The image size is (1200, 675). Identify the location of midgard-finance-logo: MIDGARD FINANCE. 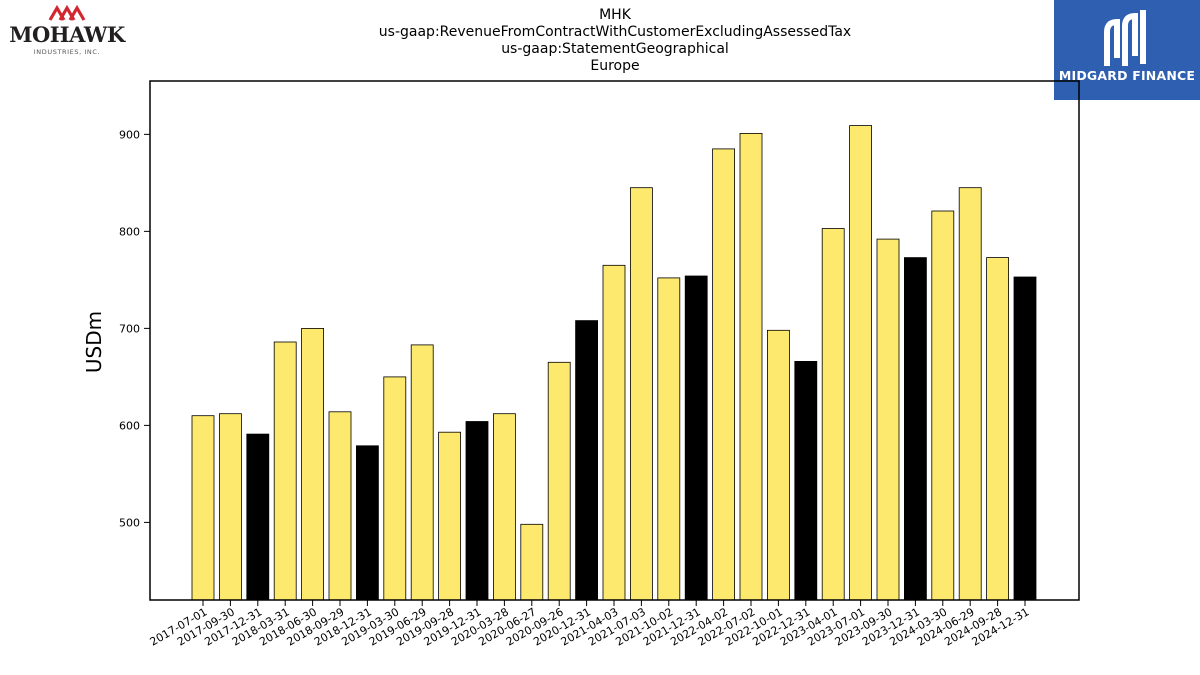
(1127, 50).